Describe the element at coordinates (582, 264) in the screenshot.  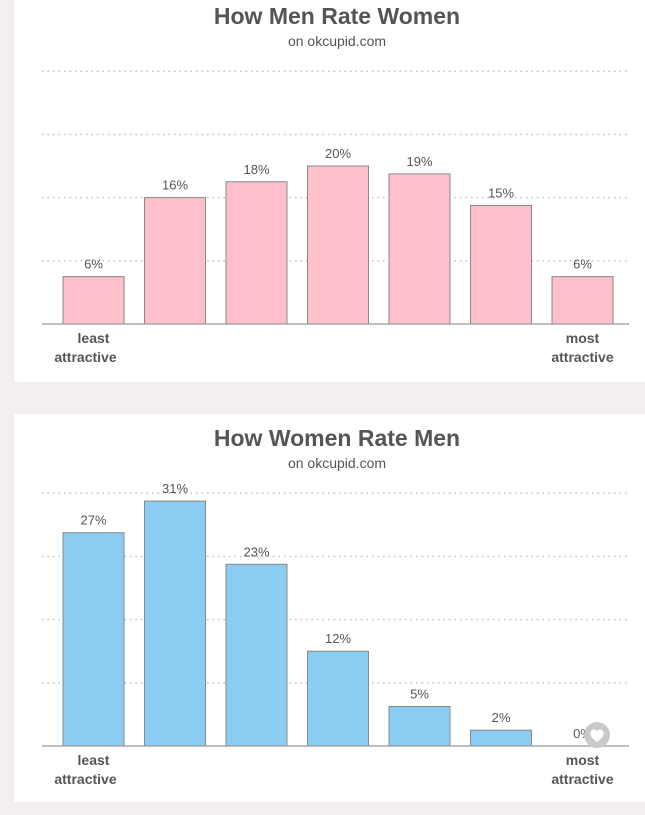
I see `bar-value-label-7: 6%` at that location.